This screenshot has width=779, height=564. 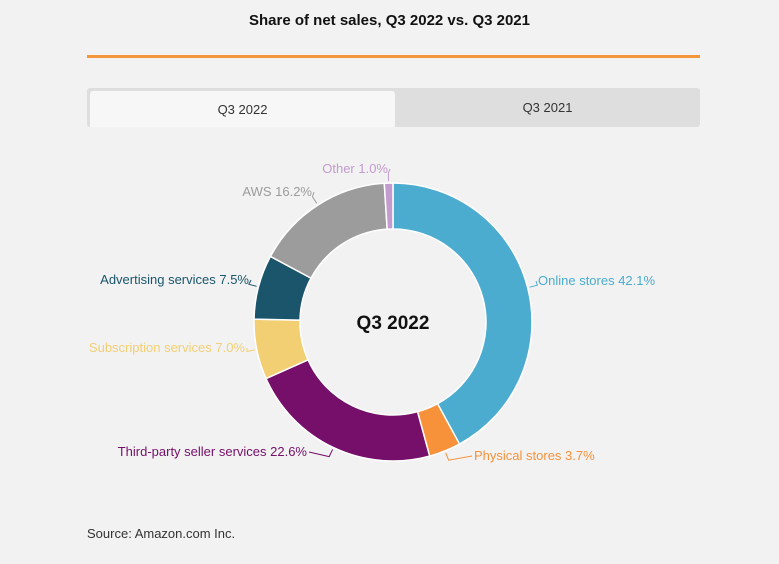 What do you see at coordinates (388, 206) in the screenshot?
I see `slice-other` at bounding box center [388, 206].